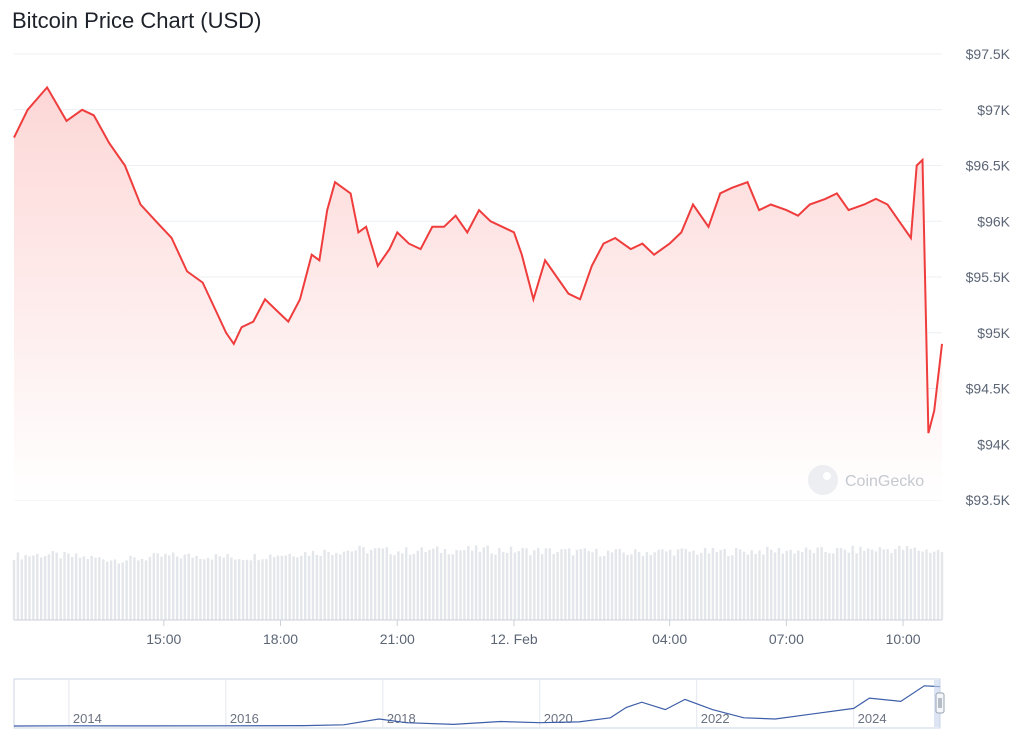 This screenshot has height=747, width=1024. I want to click on y-tick-label: $94K, so click(993, 444).